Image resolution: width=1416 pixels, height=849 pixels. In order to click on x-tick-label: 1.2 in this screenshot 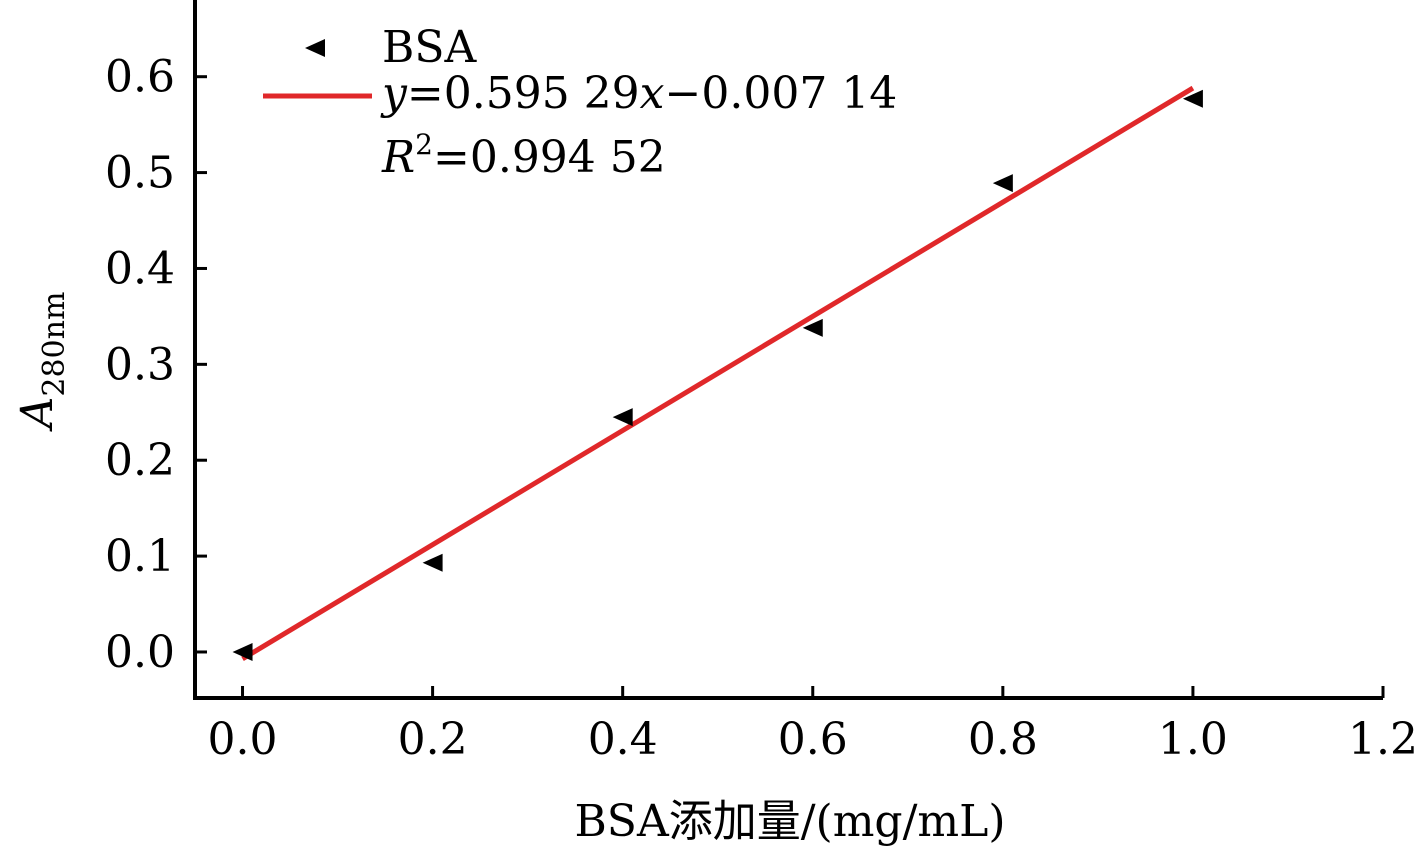, I will do `click(1382, 739)`.